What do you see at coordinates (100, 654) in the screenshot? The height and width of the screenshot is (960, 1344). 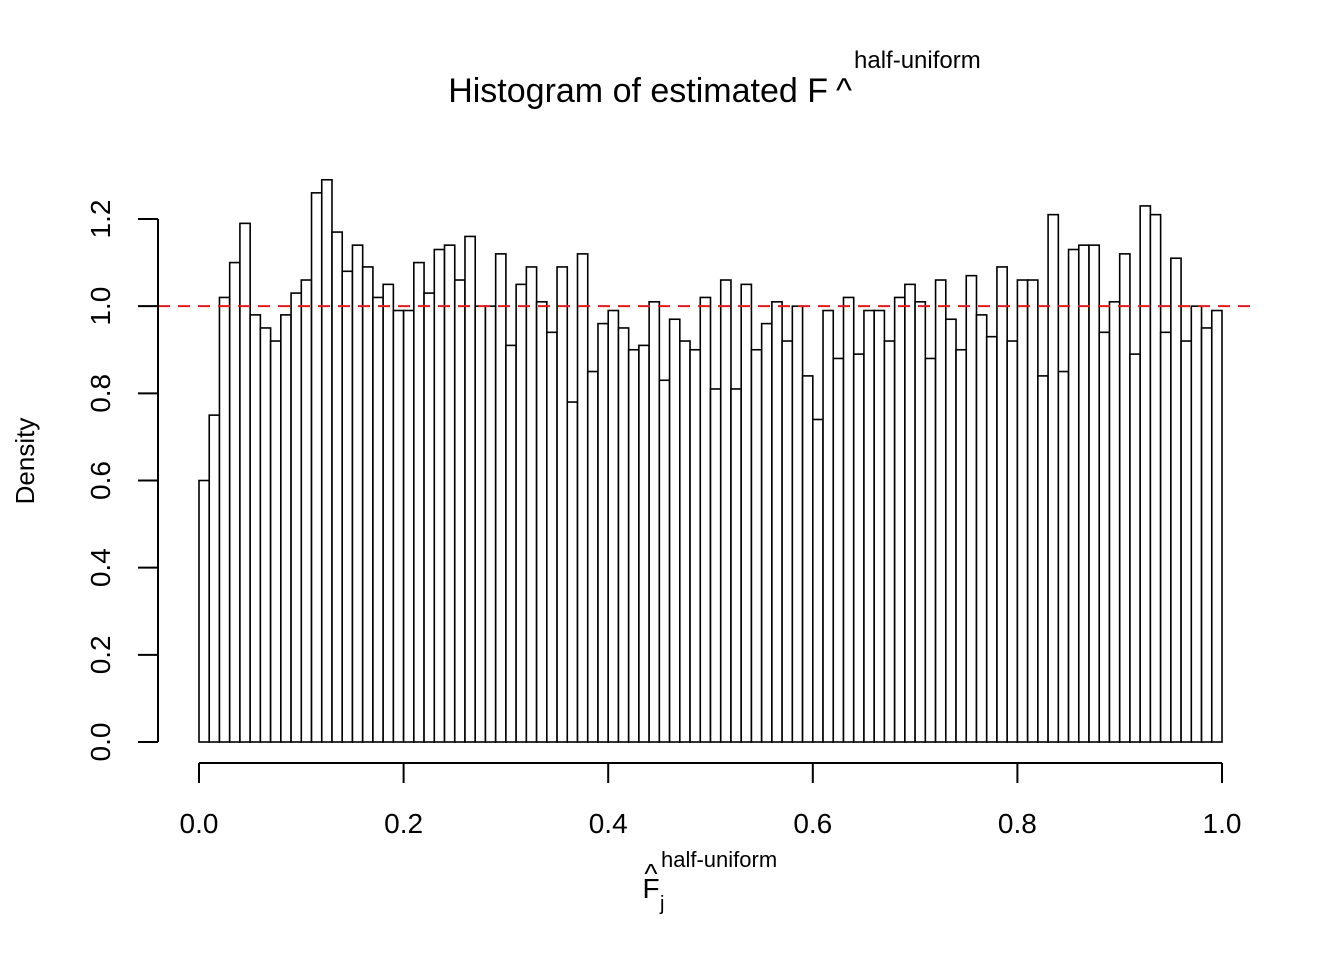 I see `y-tick-label: 0.2` at bounding box center [100, 654].